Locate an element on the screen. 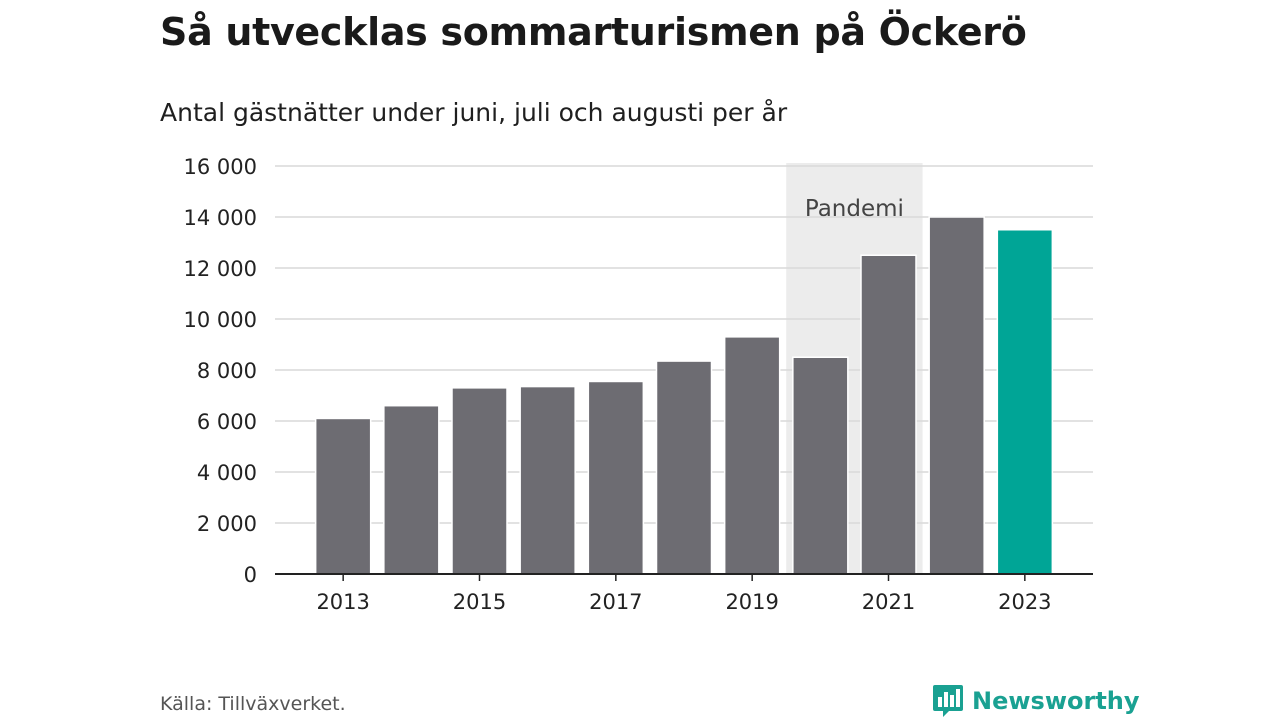 This screenshot has height=720, width=1280. y-tick-label: 0 is located at coordinates (250, 575).